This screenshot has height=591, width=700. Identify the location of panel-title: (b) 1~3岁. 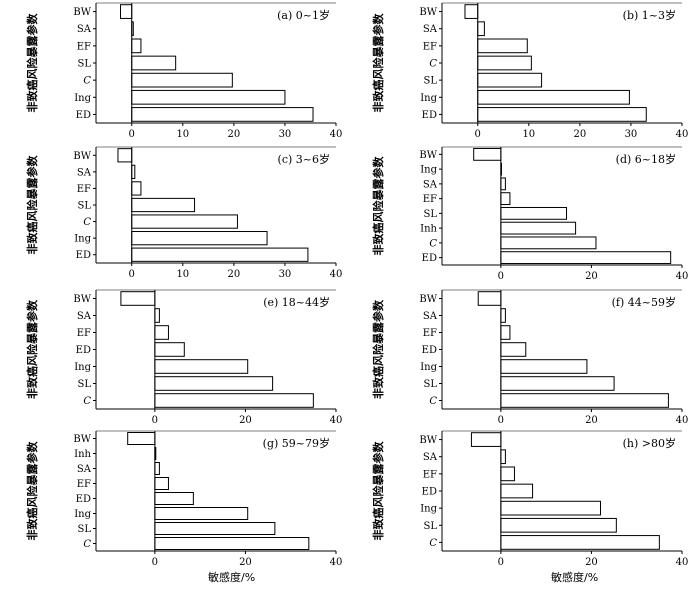
(649, 15).